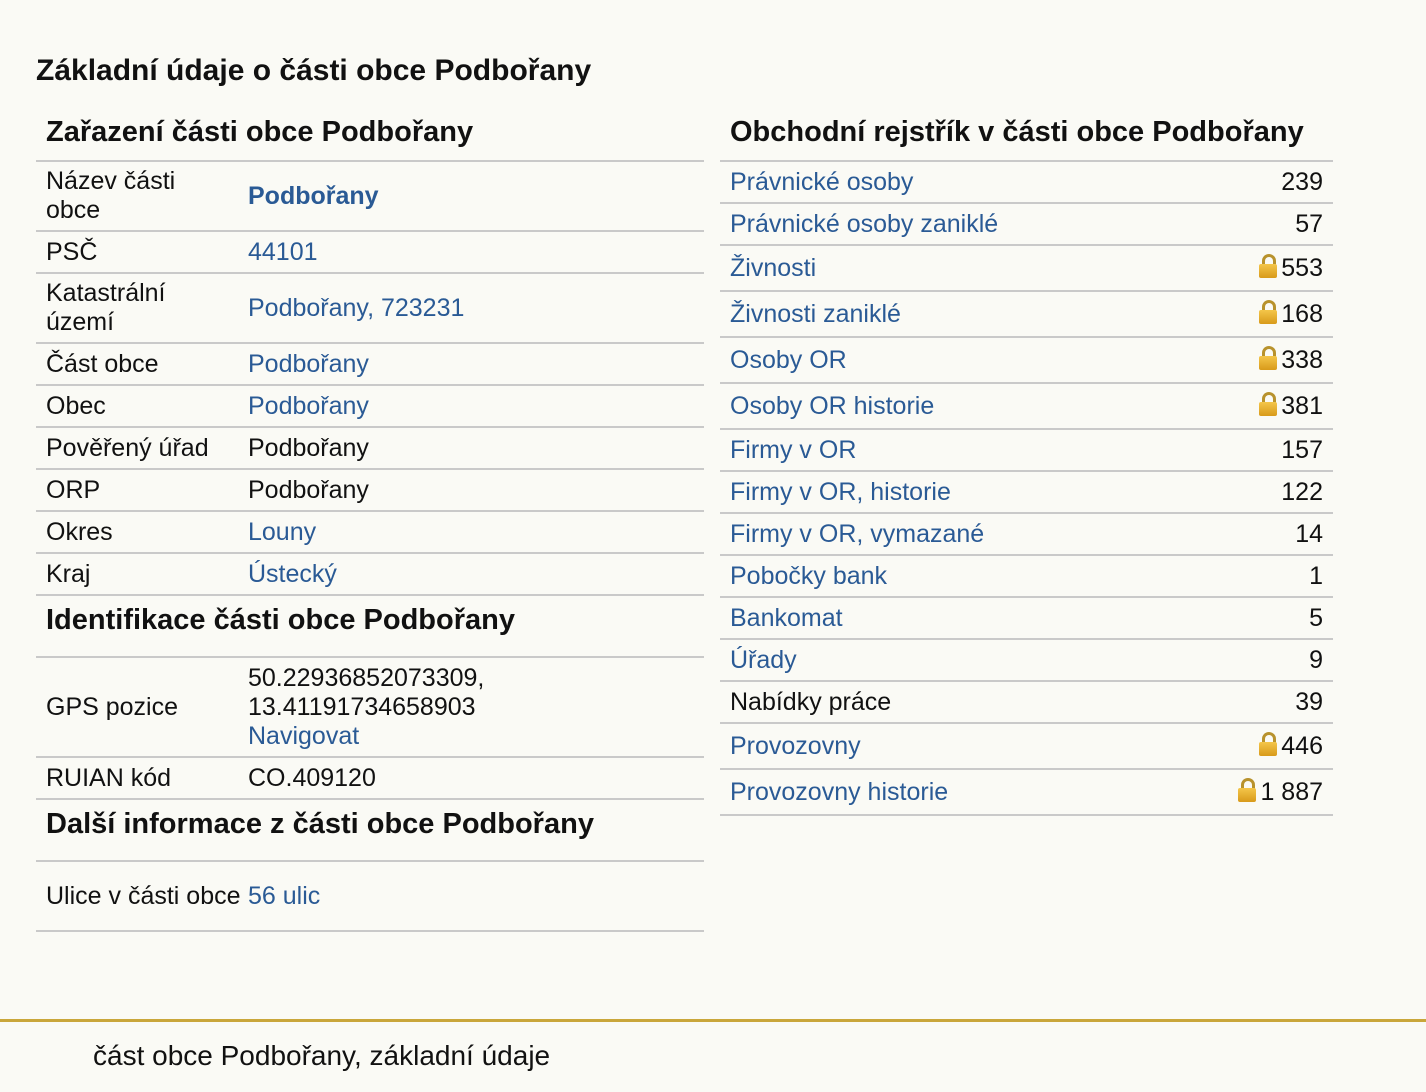 This screenshot has width=1426, height=1092. I want to click on registry-row: Živnosti 553, so click(1026, 268).